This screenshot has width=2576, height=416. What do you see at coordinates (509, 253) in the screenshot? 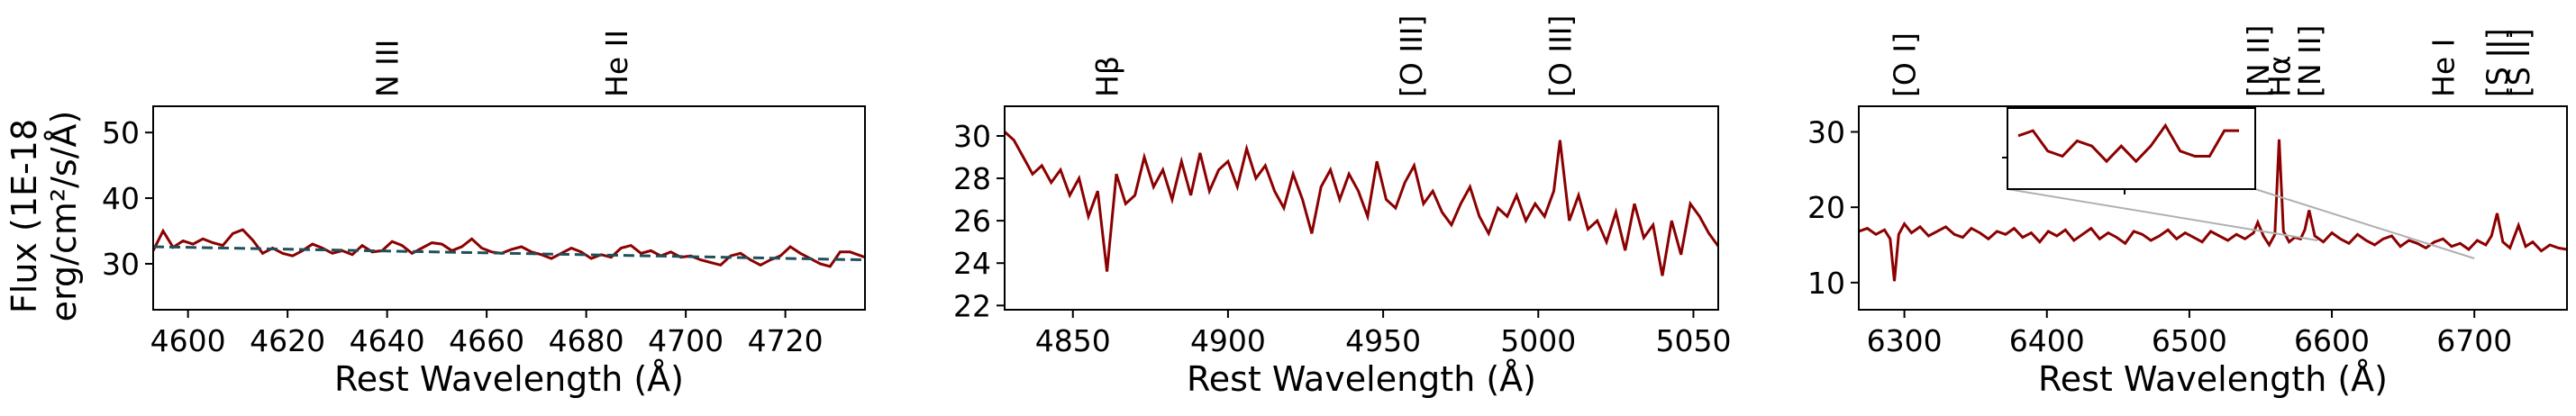
I see `continuum-fit-line` at bounding box center [509, 253].